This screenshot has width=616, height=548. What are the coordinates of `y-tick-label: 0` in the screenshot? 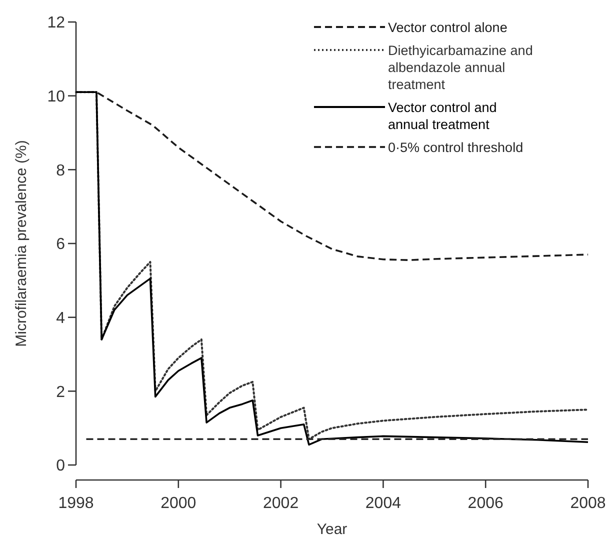 It's located at (61, 466).